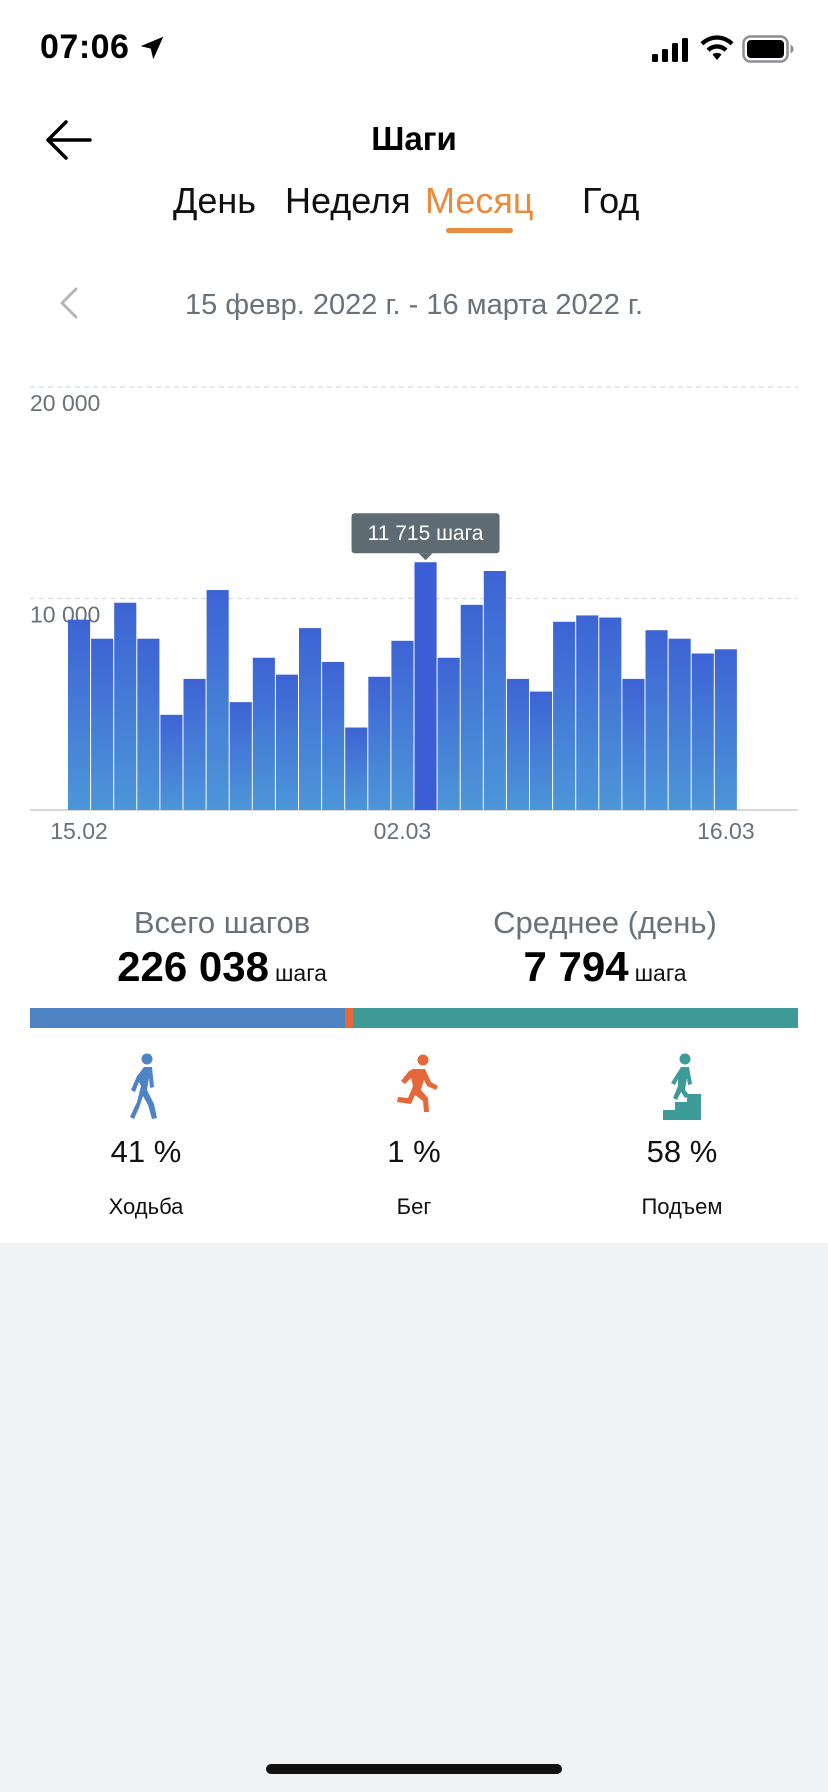 The height and width of the screenshot is (1792, 828). What do you see at coordinates (187, 1018) in the screenshot?
I see `walking-segment` at bounding box center [187, 1018].